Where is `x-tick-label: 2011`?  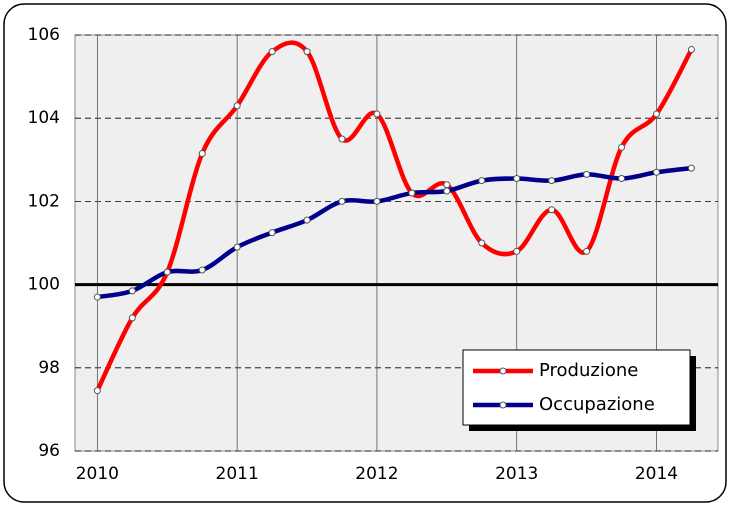
x-tick-label: 2011 is located at coordinates (237, 474).